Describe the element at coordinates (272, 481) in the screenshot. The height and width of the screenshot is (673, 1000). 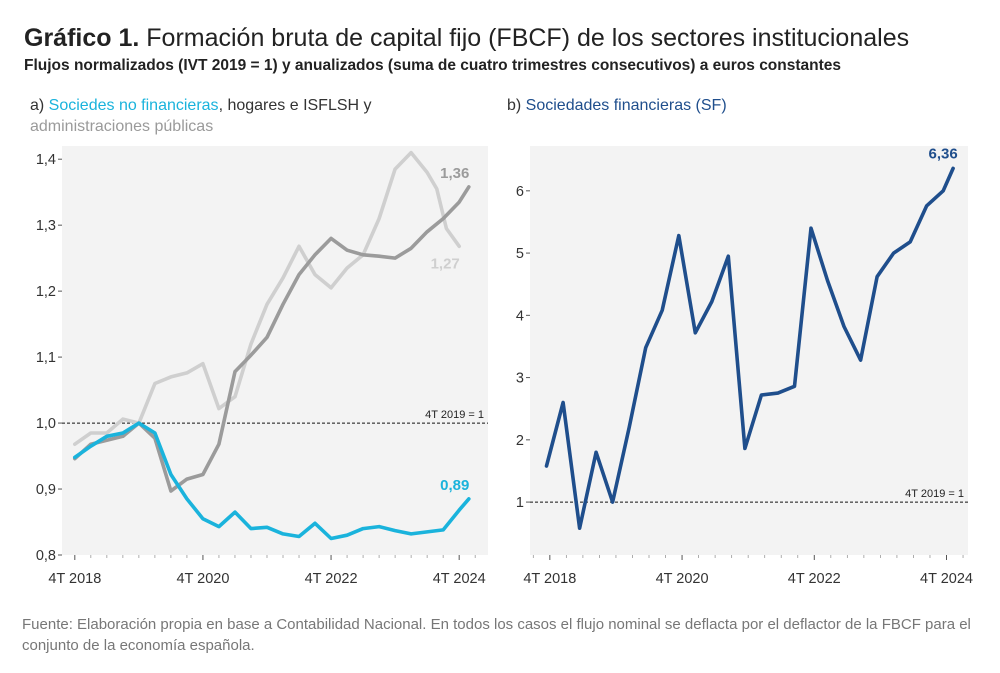
I see `series-line-snf` at that location.